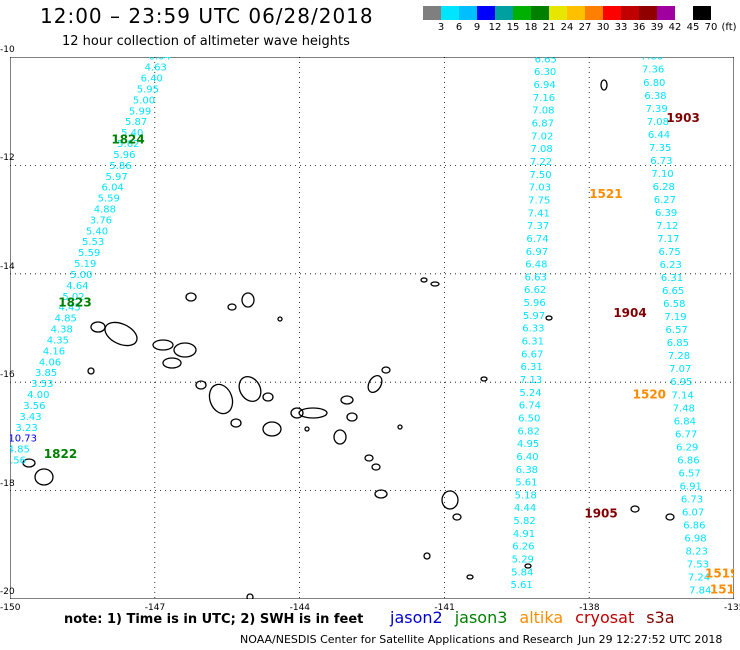 Image resolution: width=740 pixels, height=650 pixels. I want to click on wave-height-value: 6.75, so click(669, 252).